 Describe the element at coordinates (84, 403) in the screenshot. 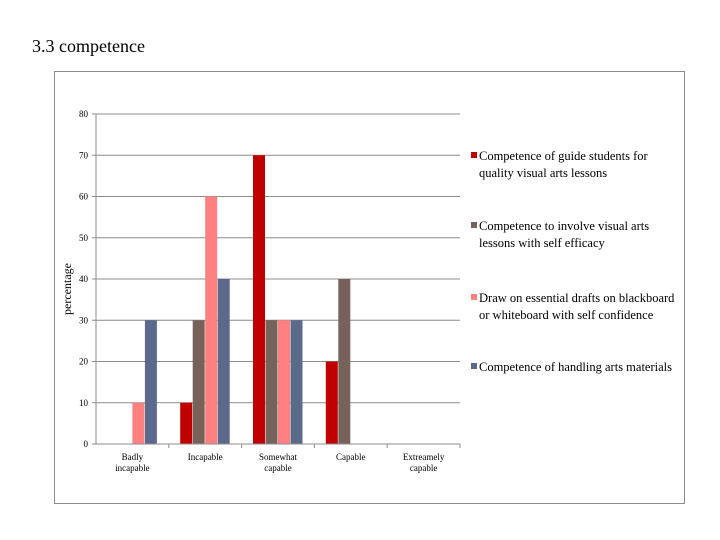

I see `y-tick-label: 10` at that location.